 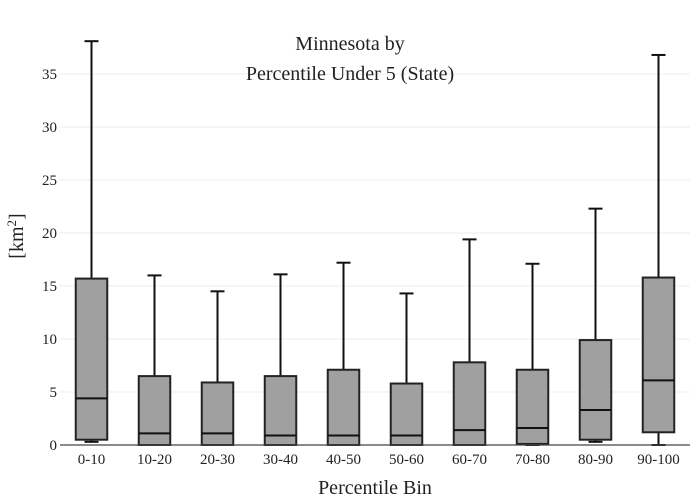 What do you see at coordinates (49, 340) in the screenshot?
I see `y-tick-label: 10` at bounding box center [49, 340].